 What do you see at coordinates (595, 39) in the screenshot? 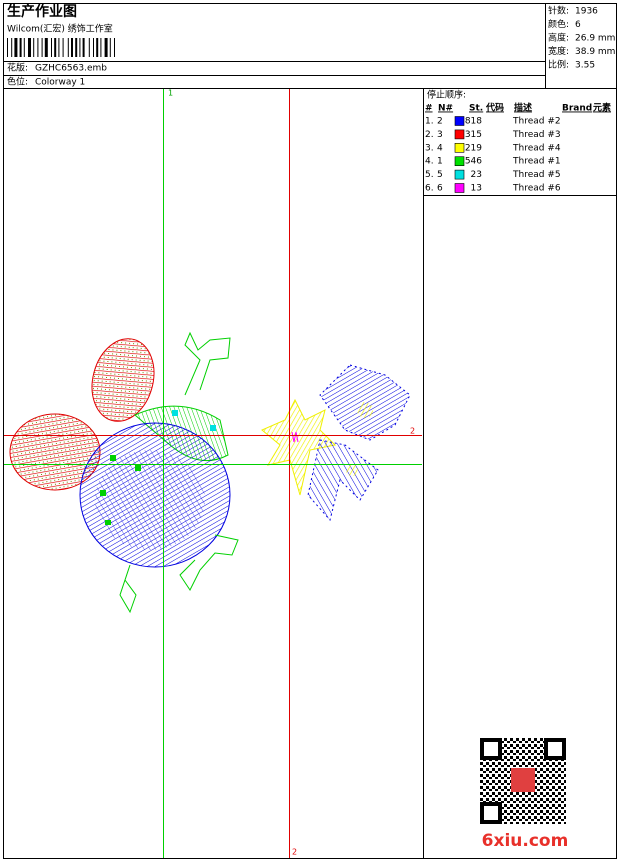
I see `stat-value: 26.9 mm` at bounding box center [595, 39].